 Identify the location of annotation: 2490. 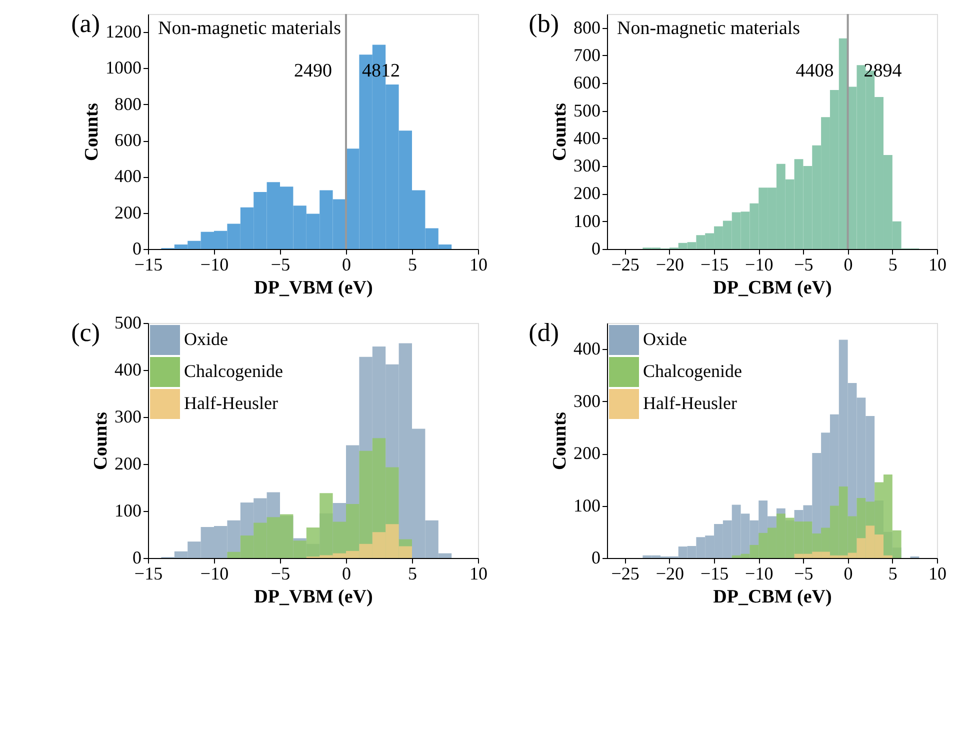
(313, 71).